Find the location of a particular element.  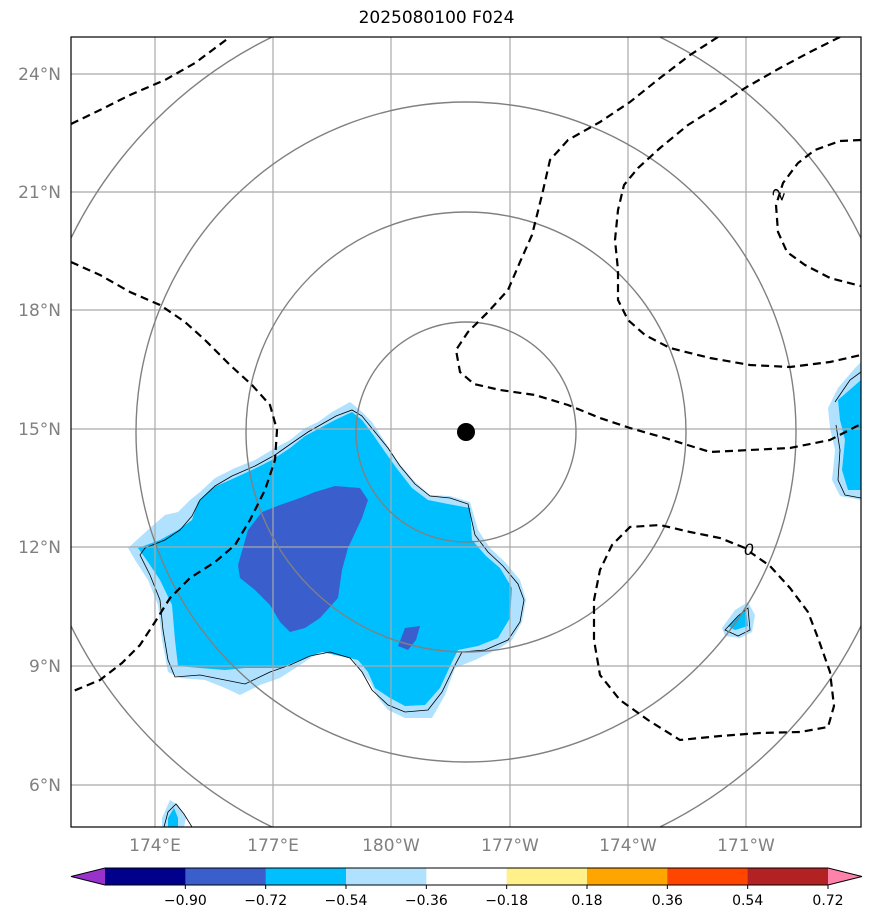

lat-label: 18°N is located at coordinates (39, 311).